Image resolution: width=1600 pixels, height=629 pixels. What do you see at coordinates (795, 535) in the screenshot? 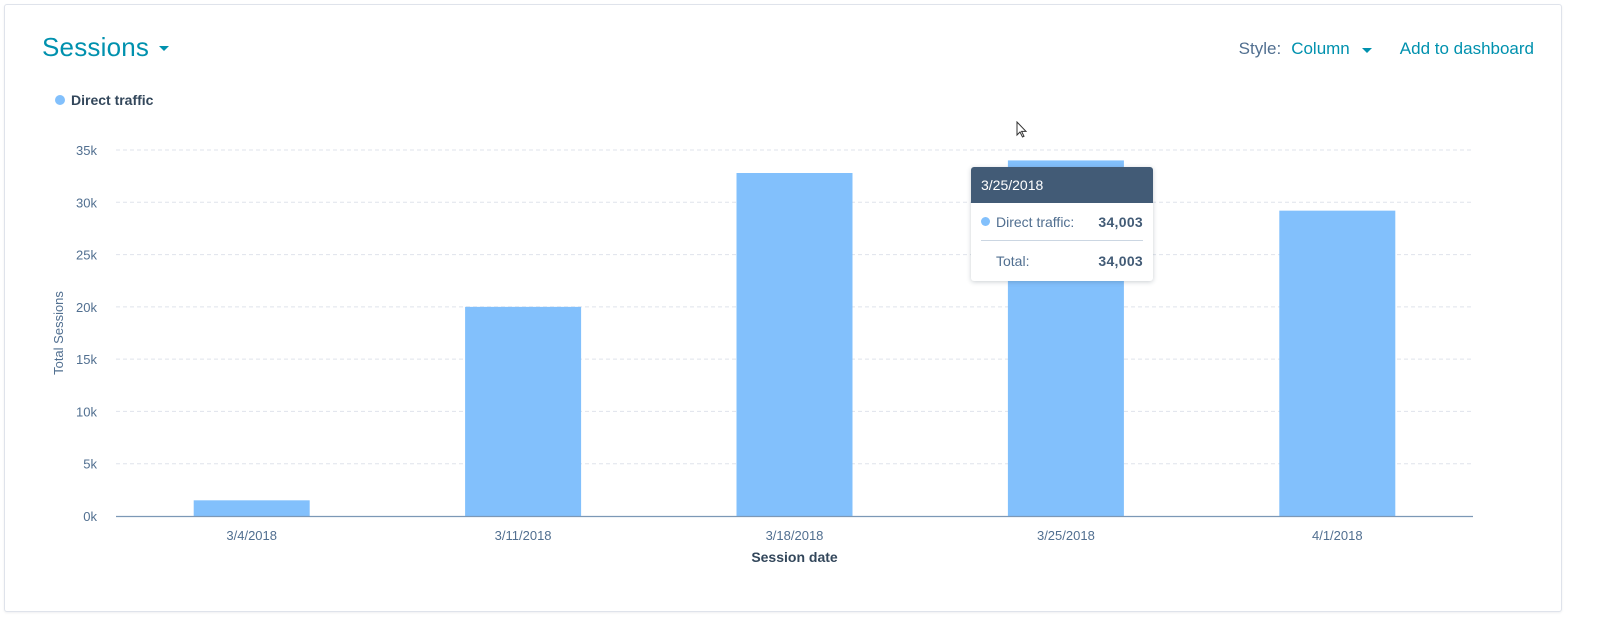
I see `x-tick-label: 3/18/2018` at bounding box center [795, 535].